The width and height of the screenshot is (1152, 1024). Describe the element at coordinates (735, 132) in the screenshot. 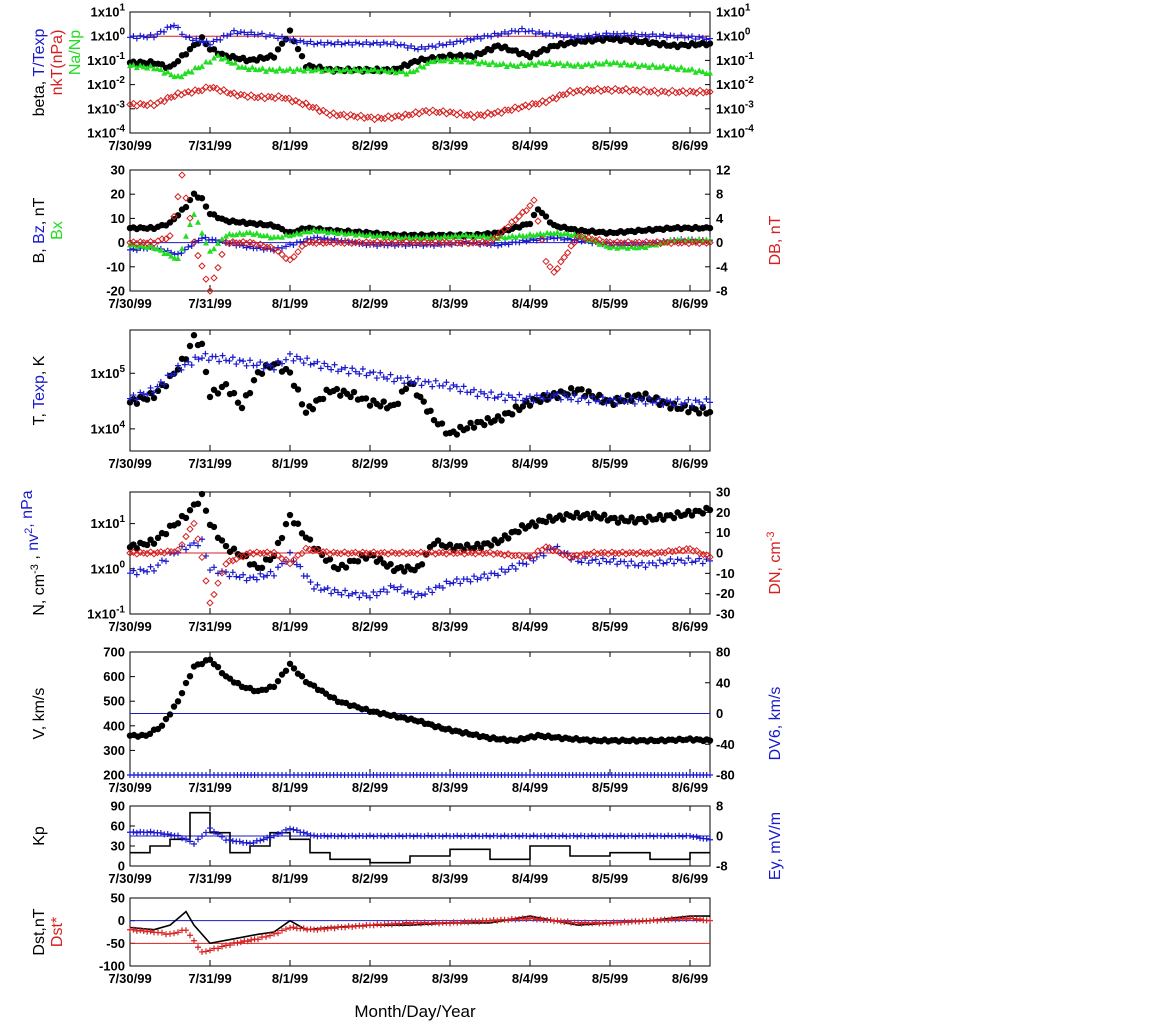

I see `y2-tick-label: 1x10⁻⁴` at that location.